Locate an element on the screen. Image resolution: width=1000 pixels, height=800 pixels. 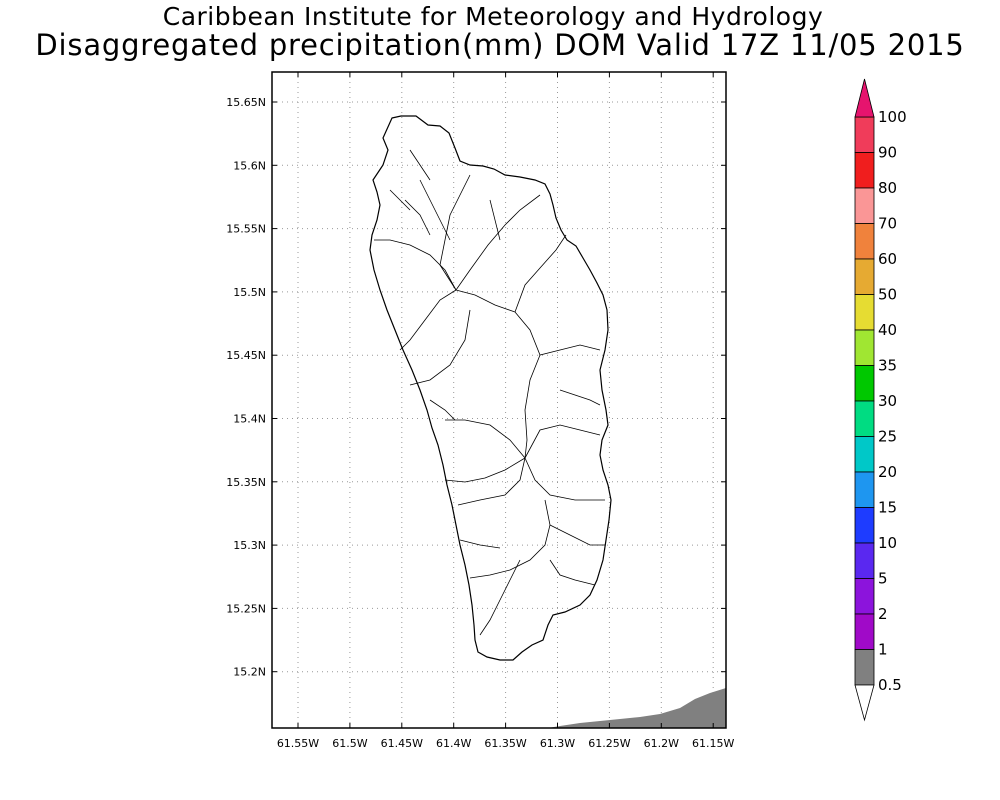
colorbar-top-arrow is located at coordinates (864, 98).